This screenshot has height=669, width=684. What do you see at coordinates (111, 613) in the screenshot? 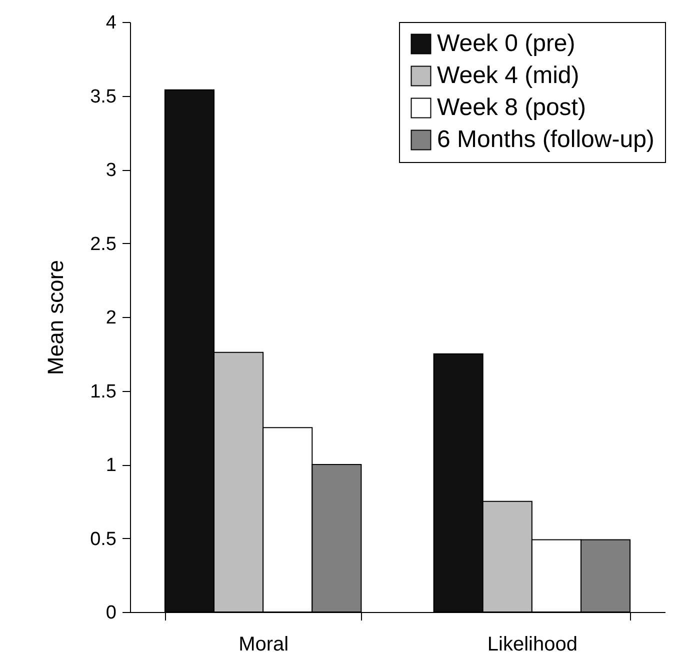
I see `y-tick-label: 0` at bounding box center [111, 613].